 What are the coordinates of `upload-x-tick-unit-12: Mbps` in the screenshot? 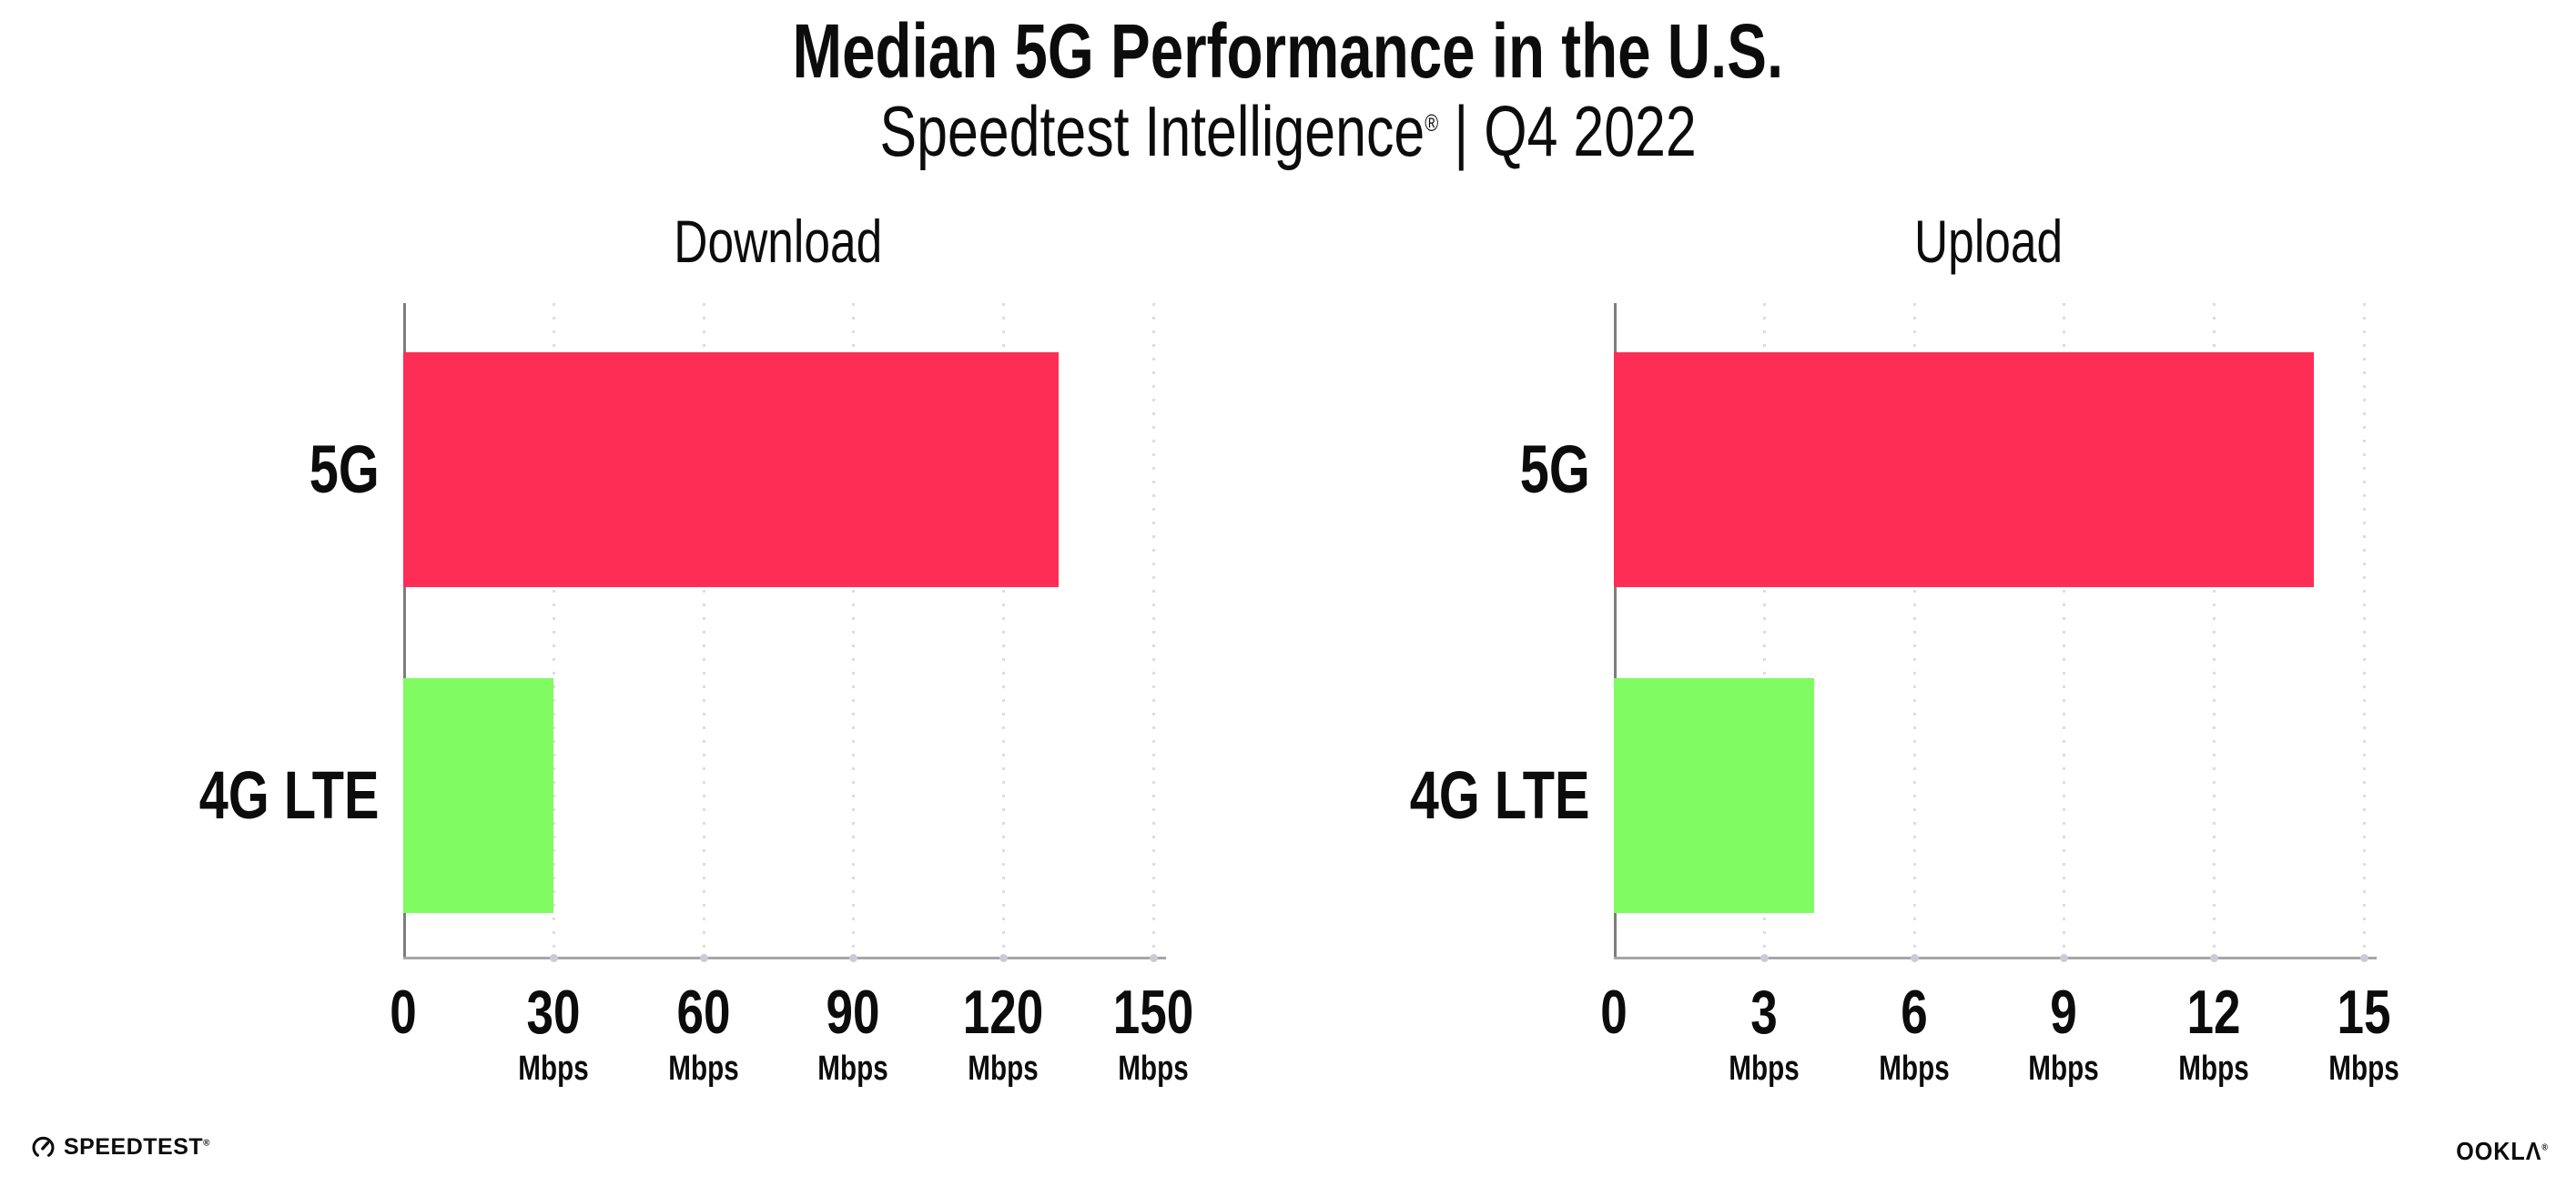 It's located at (2213, 1069).